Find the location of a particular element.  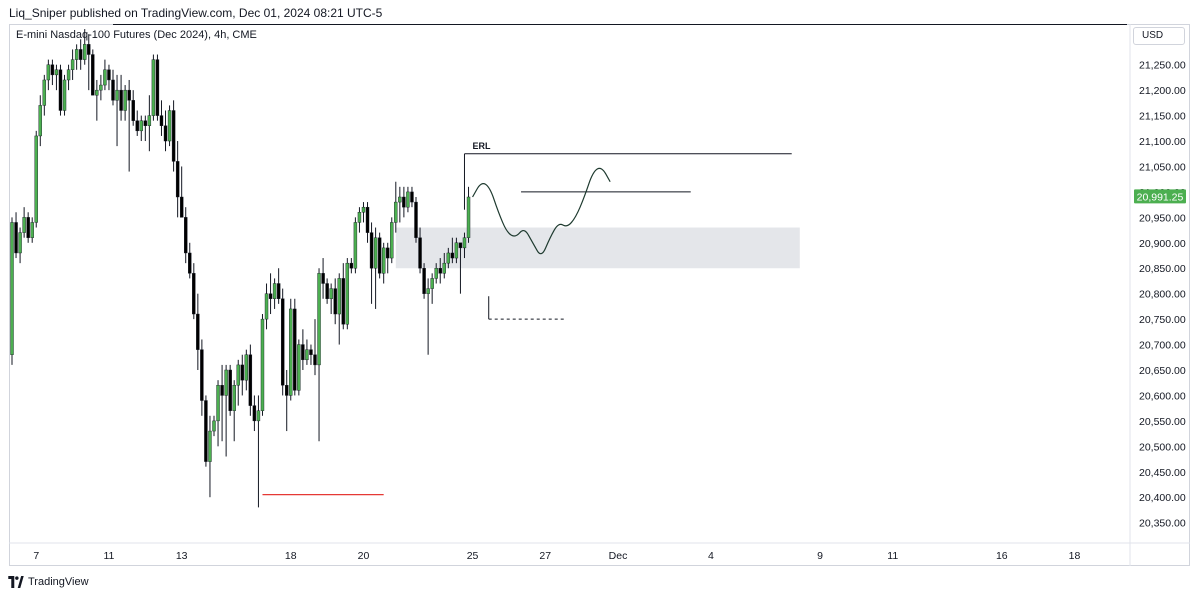

tradingview-logo-icon is located at coordinates (16, 582).